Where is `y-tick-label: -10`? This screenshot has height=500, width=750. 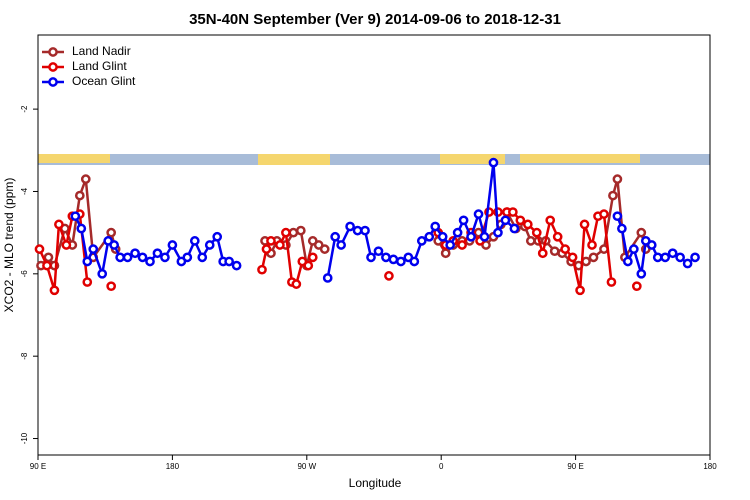 y-tick-label: -10 is located at coordinates (24, 438).